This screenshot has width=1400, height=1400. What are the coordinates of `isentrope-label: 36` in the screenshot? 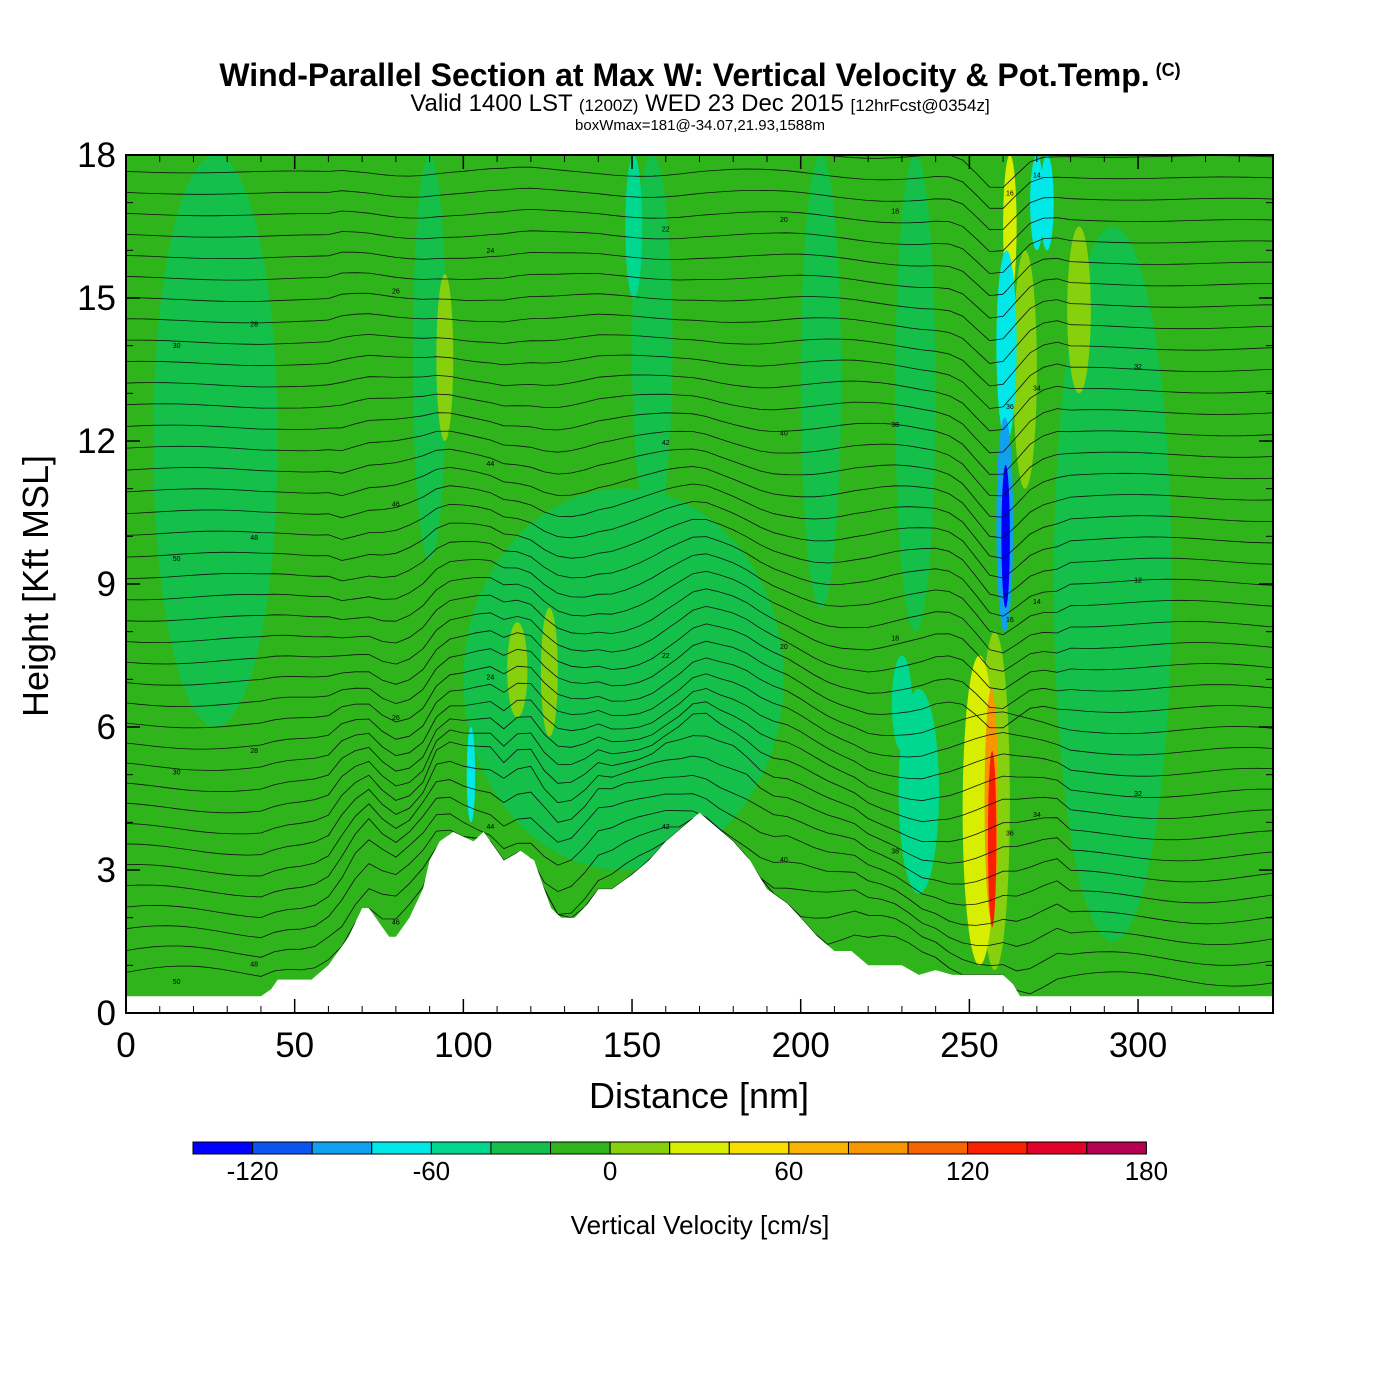 It's located at (1010, 407).